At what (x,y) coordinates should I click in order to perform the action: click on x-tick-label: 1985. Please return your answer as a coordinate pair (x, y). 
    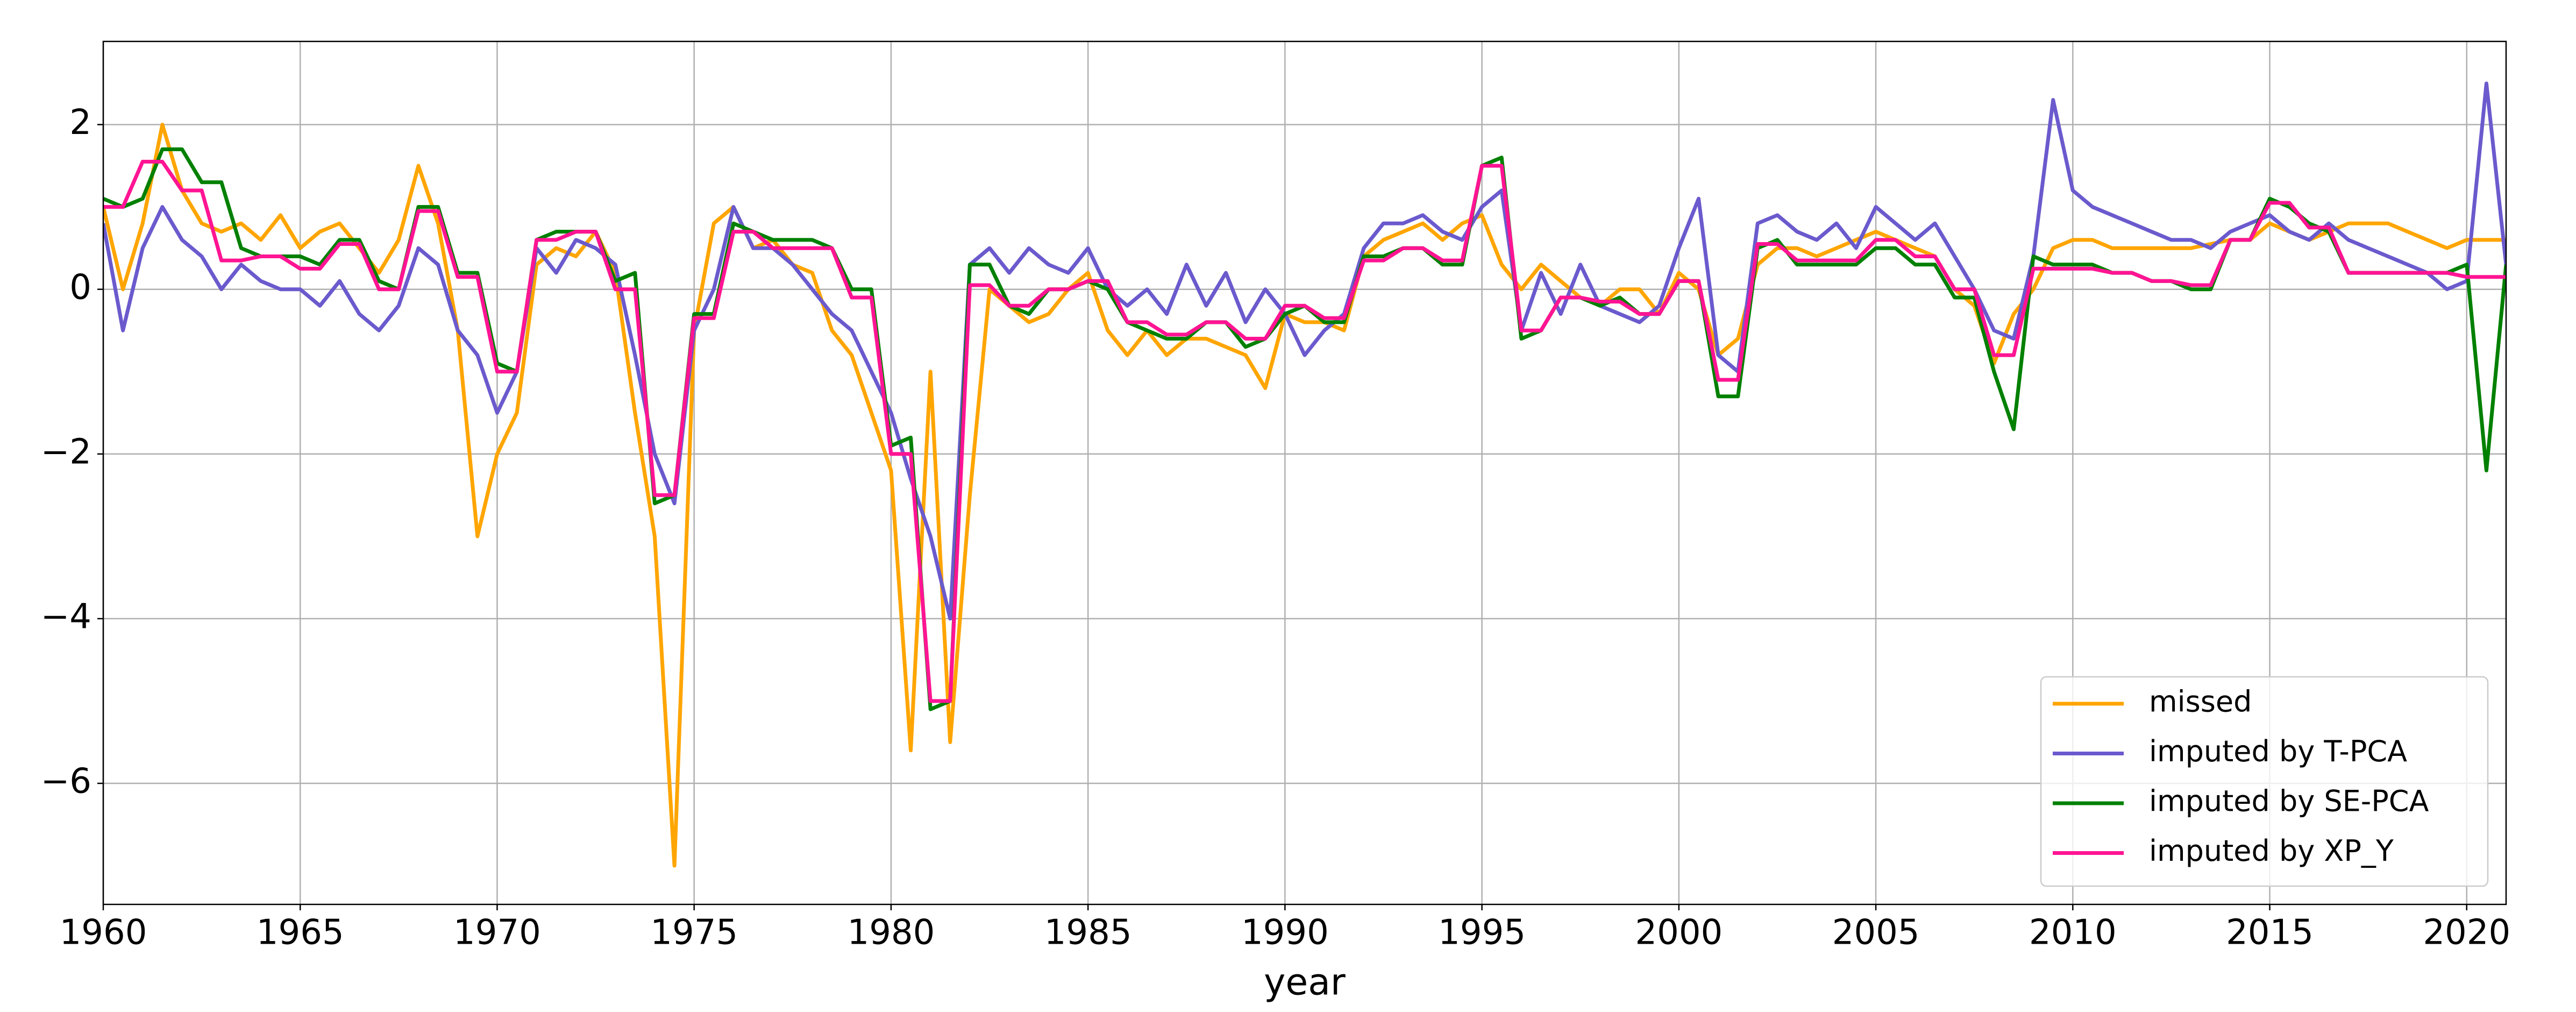
    Looking at the image, I should click on (1088, 933).